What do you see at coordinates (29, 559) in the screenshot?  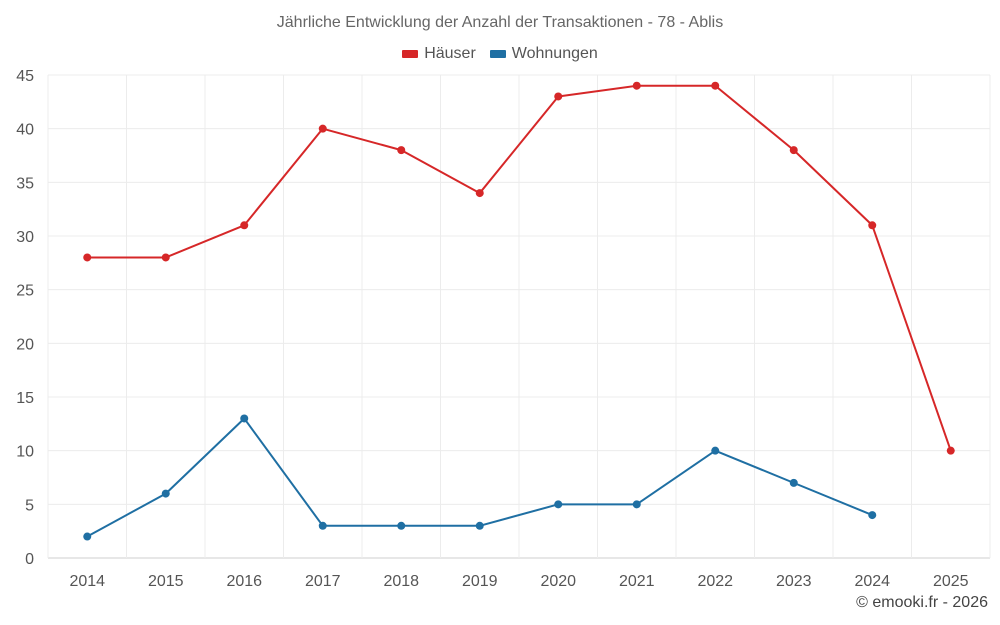 I see `y-tick-label: 0` at bounding box center [29, 559].